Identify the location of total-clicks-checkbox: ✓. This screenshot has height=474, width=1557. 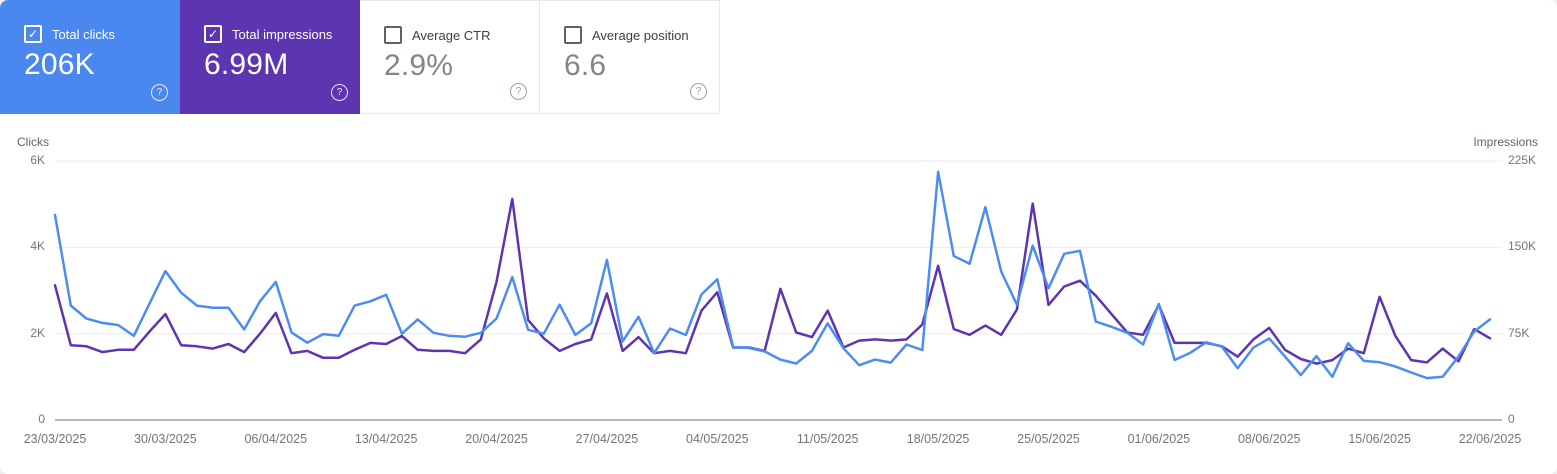
(33, 34).